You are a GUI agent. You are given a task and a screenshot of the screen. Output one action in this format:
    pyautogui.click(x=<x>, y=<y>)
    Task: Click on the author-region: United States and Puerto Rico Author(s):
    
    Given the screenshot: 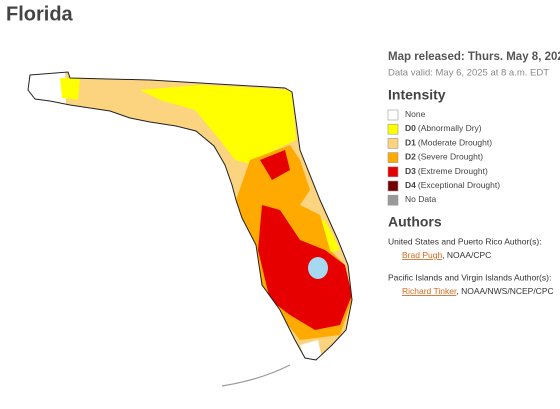 What is the action you would take?
    pyautogui.click(x=465, y=241)
    